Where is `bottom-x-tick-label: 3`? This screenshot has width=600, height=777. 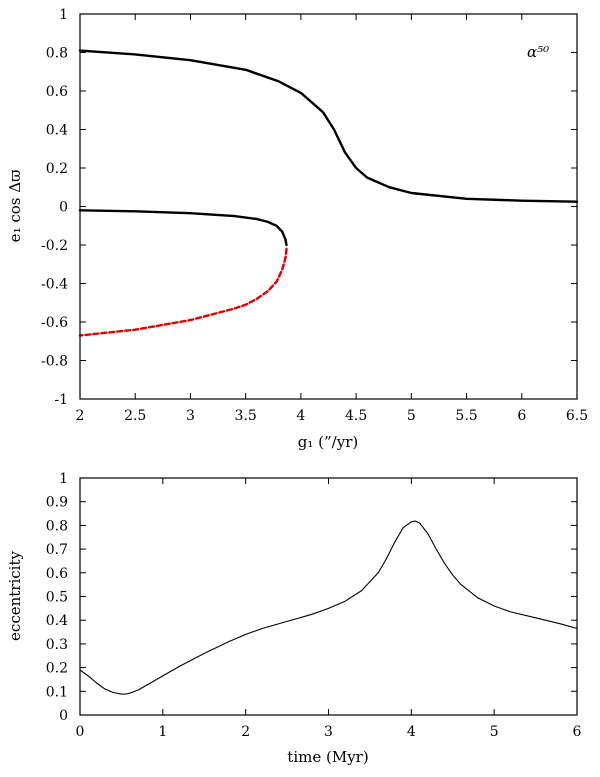 bottom-x-tick-label: 3 is located at coordinates (328, 732).